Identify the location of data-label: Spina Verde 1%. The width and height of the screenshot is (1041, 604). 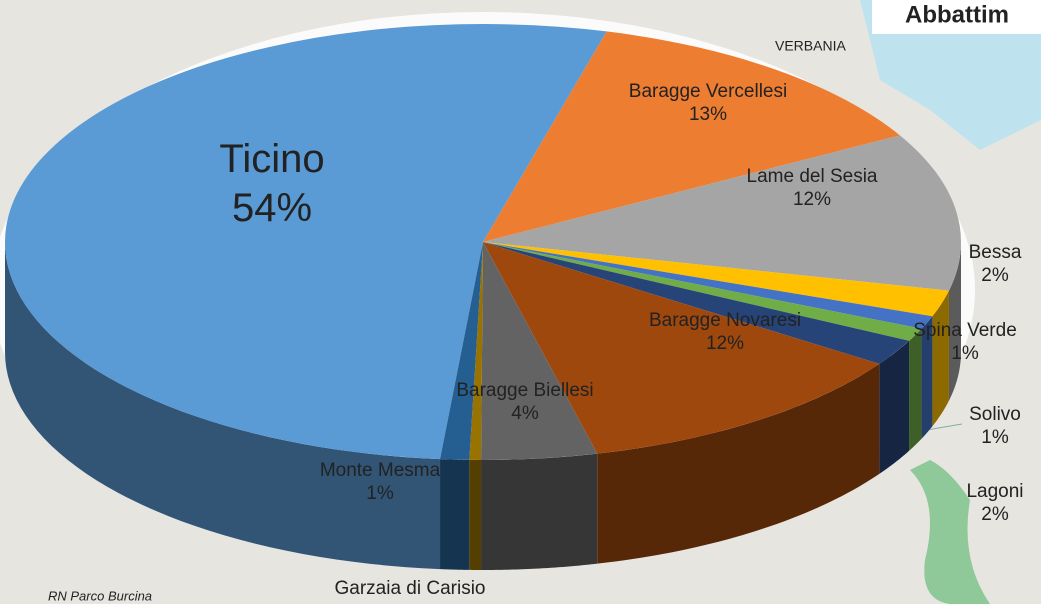
(965, 342).